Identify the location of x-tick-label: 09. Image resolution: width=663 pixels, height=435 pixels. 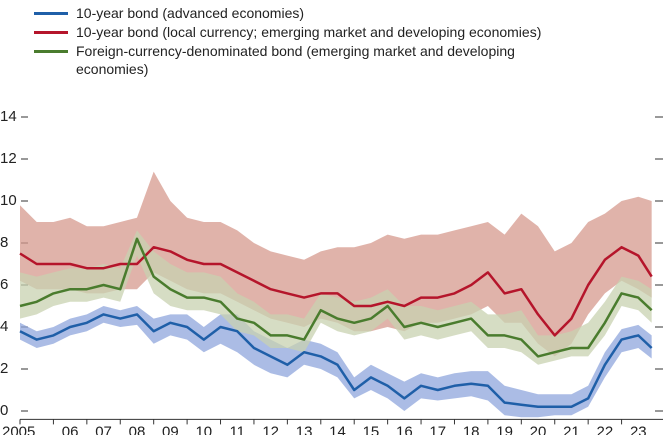
(170, 429).